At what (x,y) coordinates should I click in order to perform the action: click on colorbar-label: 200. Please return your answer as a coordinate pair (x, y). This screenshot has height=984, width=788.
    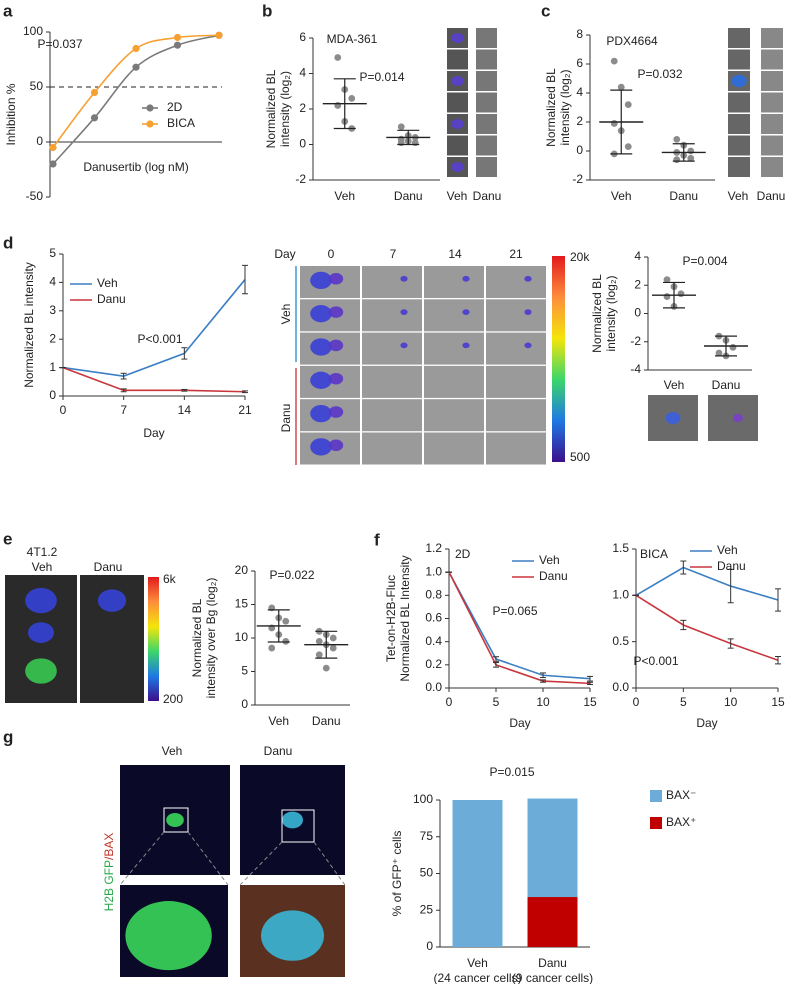
    Looking at the image, I should click on (173, 699).